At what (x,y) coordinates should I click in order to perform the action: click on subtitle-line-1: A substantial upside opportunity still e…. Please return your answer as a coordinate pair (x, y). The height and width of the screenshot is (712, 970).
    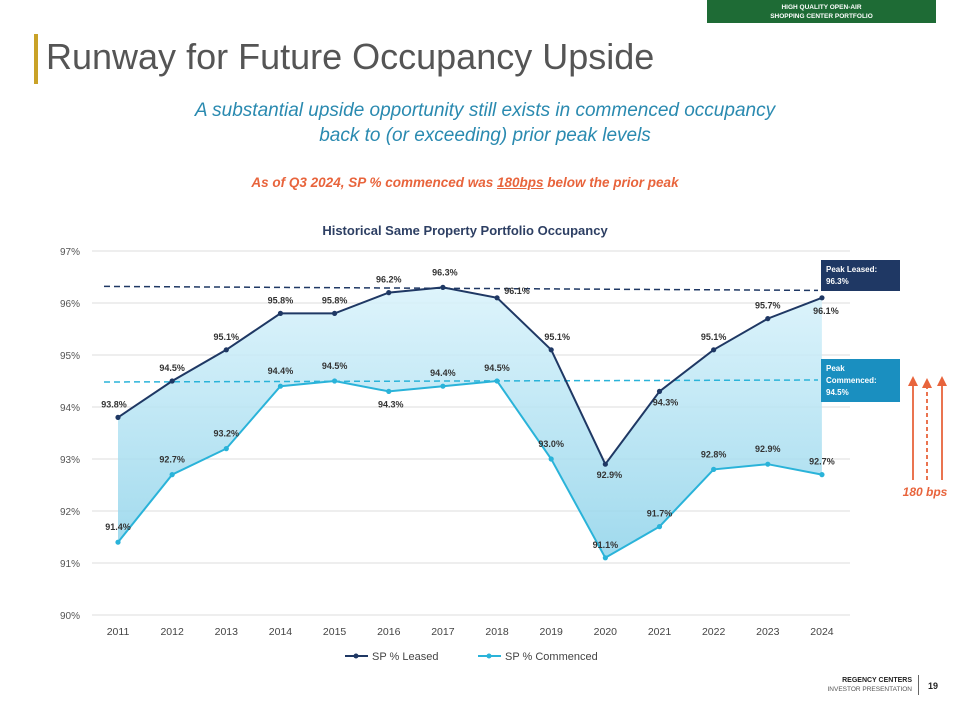
    Looking at the image, I should click on (485, 110).